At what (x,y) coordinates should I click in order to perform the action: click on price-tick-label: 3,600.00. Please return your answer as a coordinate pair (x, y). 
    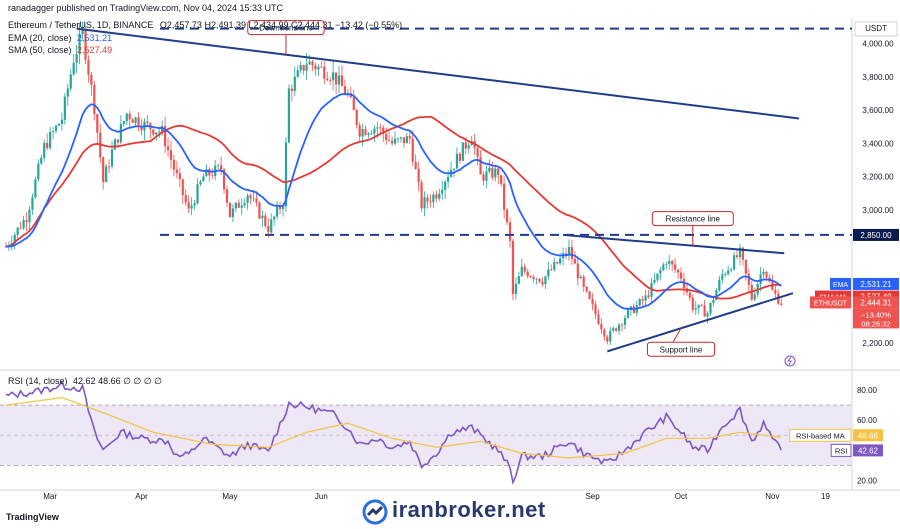
    Looking at the image, I should click on (878, 110).